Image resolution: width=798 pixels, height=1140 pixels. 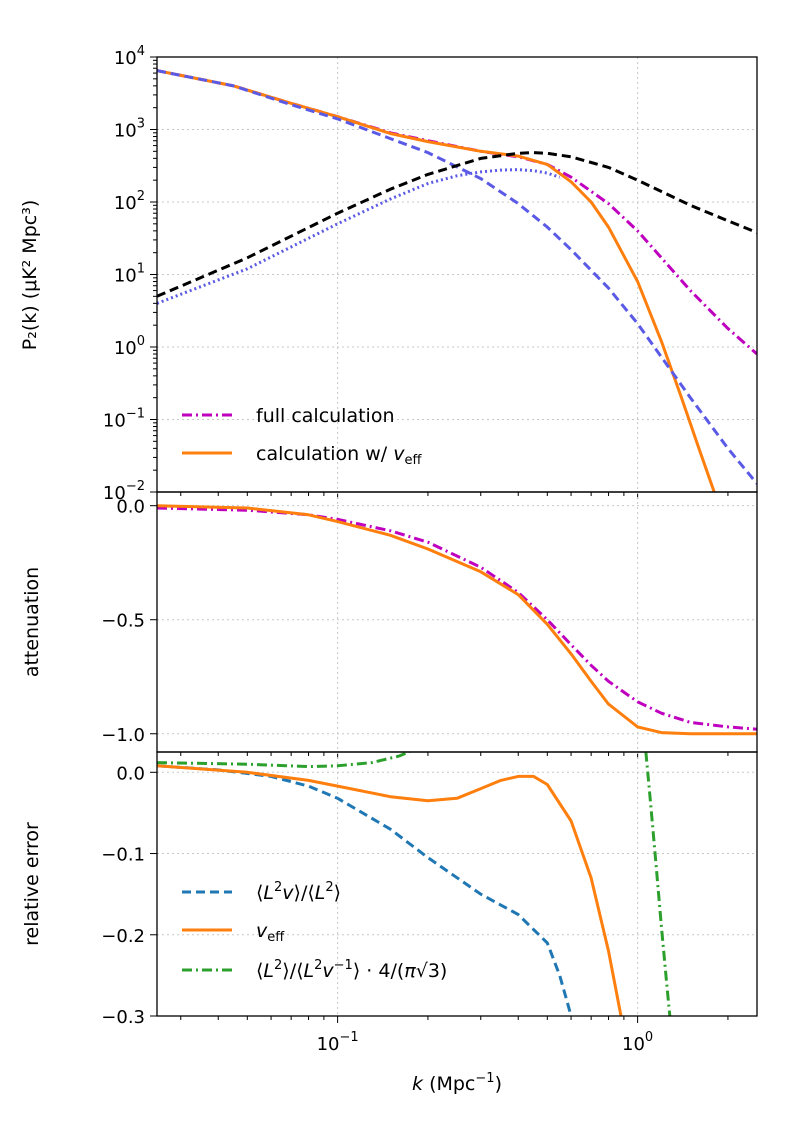 I want to click on ytick-label-1: −0.1, so click(x=123, y=855).